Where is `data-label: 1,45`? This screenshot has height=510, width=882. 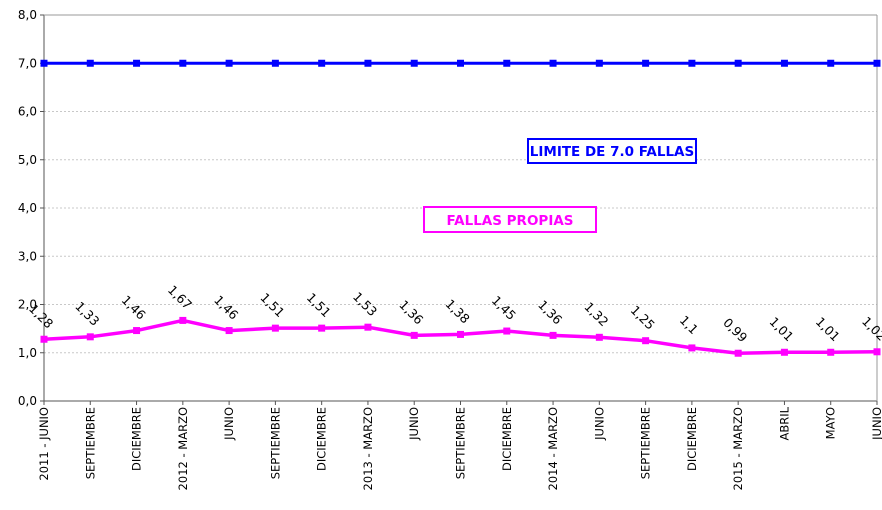 data-label: 1,45 is located at coordinates (504, 308).